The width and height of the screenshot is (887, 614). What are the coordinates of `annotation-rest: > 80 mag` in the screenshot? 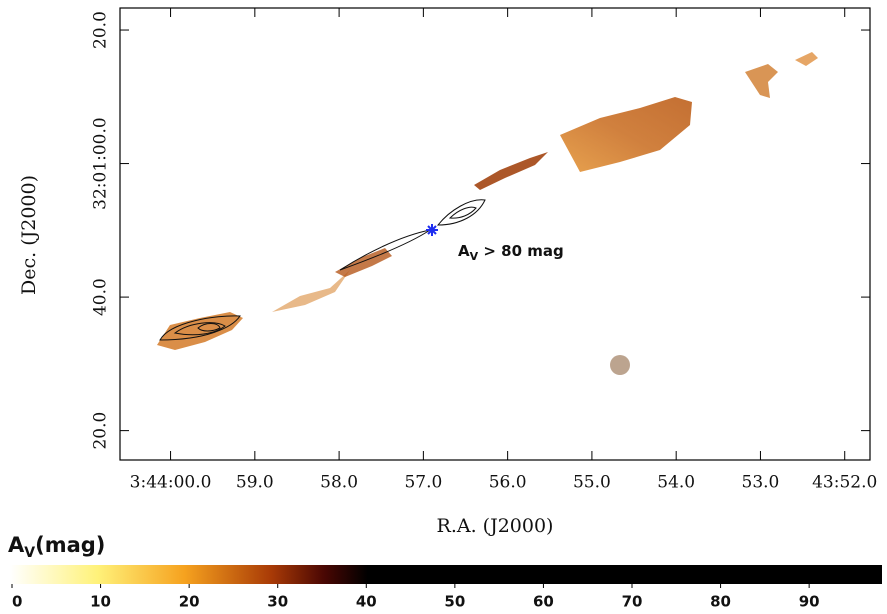 It's located at (521, 251).